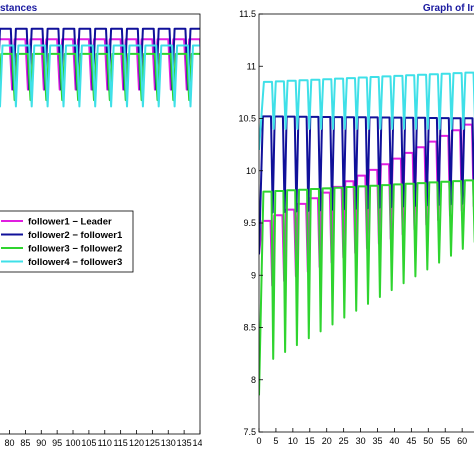  I want to click on legend-entry-4: follower4 − follower3, so click(75, 262).